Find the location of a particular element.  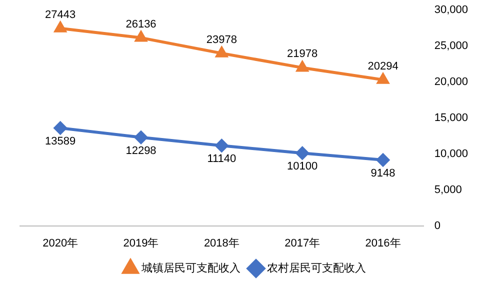

x-tick-label: 2020年 is located at coordinates (60, 243).